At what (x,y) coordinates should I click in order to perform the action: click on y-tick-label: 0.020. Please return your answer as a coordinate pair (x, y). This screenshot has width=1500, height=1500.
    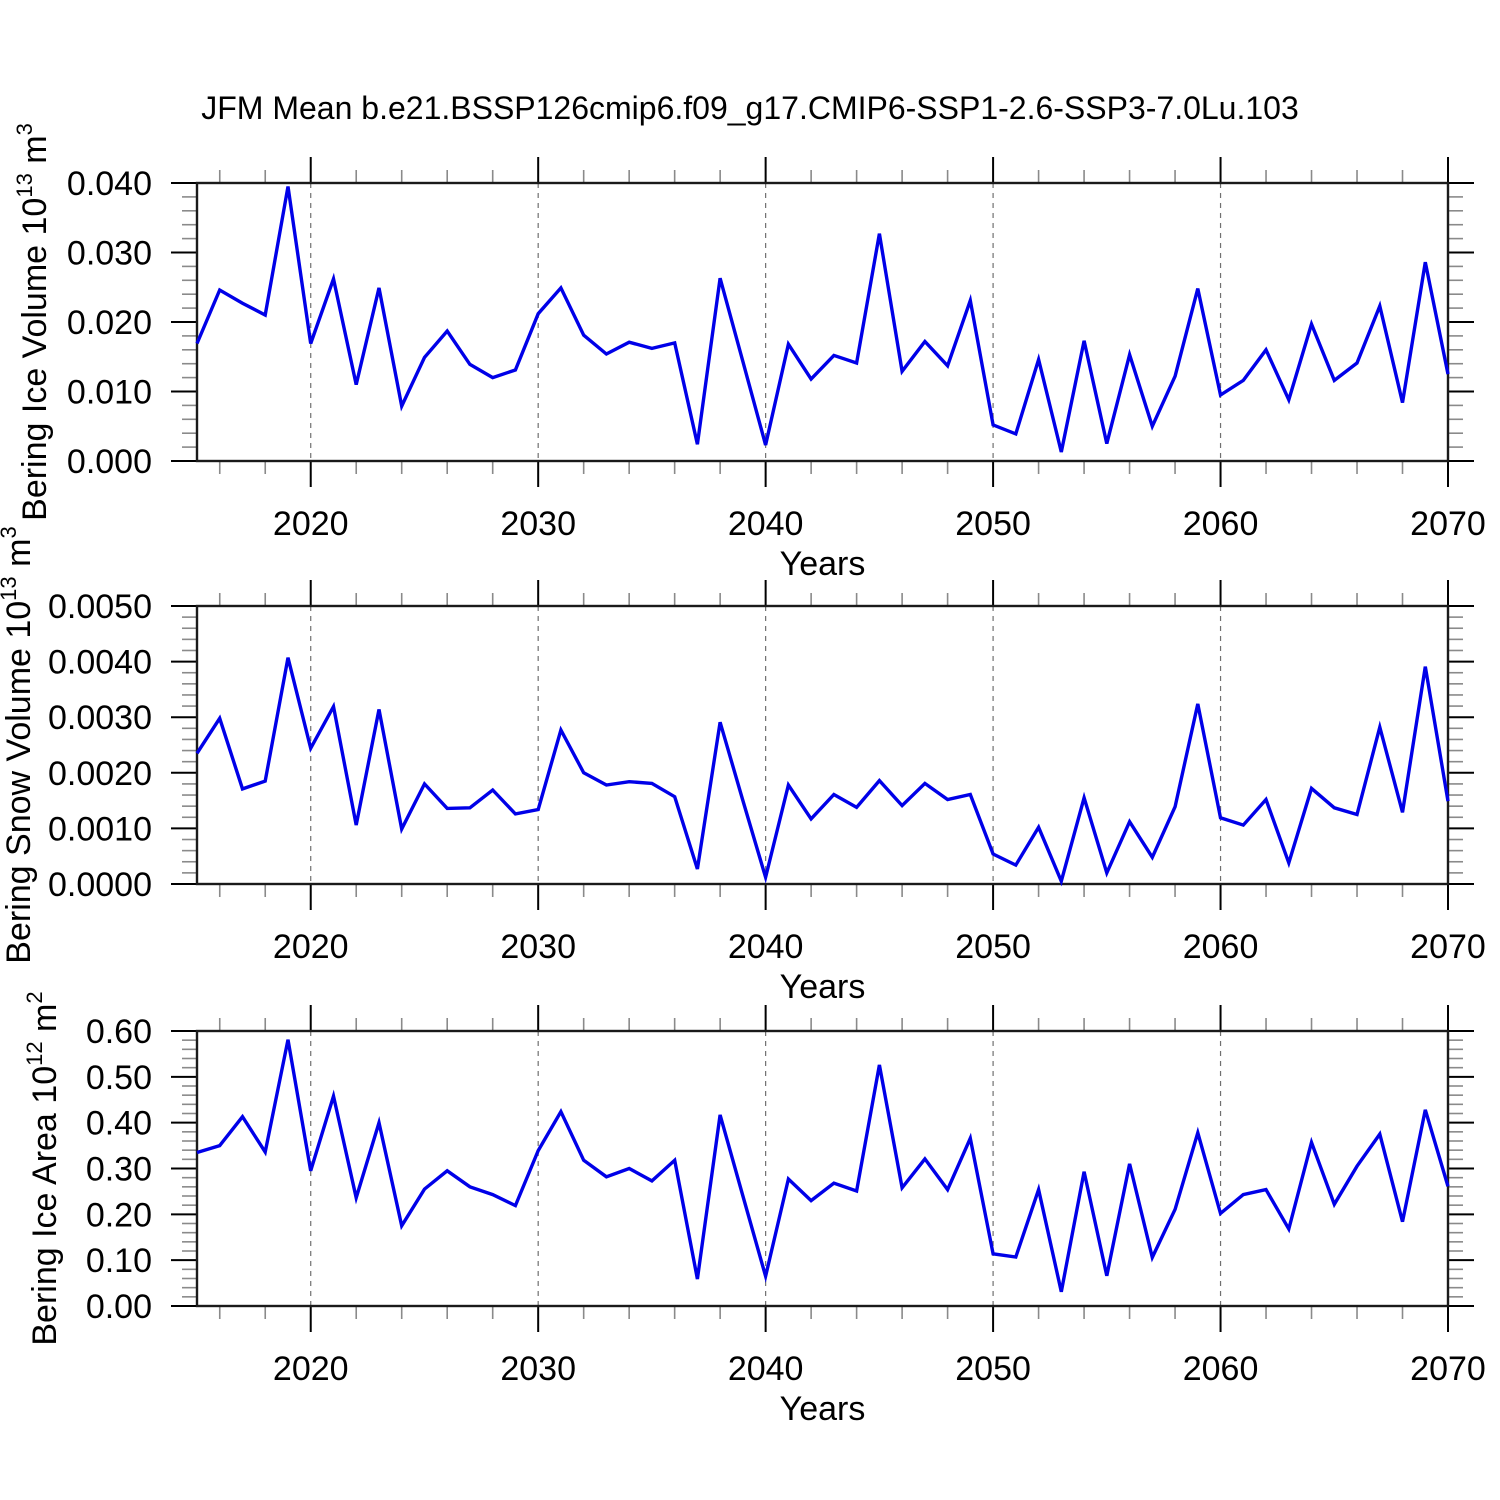
    Looking at the image, I should click on (109, 323).